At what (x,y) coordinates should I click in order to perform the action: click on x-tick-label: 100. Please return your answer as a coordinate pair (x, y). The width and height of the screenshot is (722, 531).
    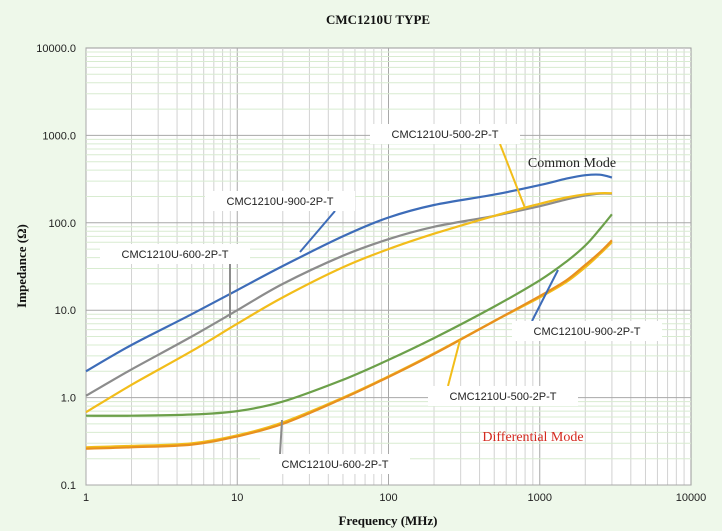
    Looking at the image, I should click on (388, 498).